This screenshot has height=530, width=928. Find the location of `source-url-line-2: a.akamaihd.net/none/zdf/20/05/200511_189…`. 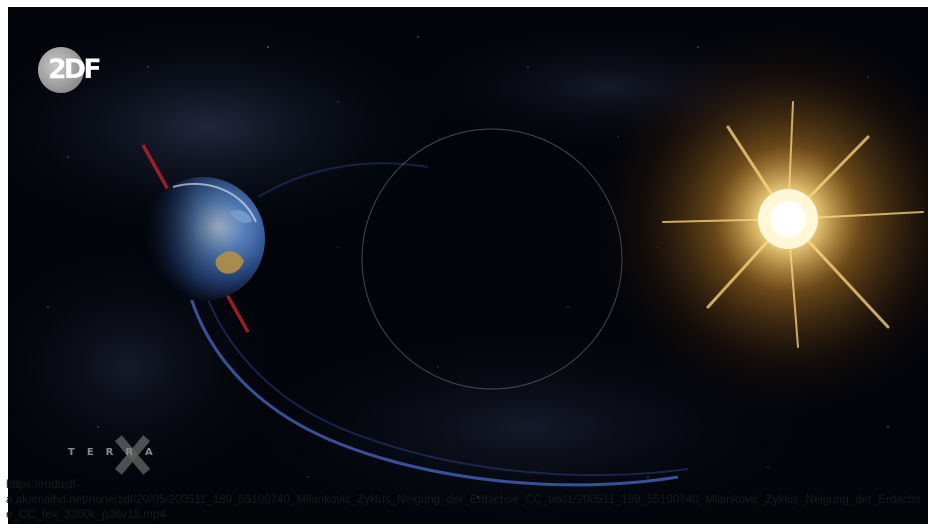

source-url-line-2: a.akamaihd.net/none/zdf/20/05/200511_189… is located at coordinates (463, 507).